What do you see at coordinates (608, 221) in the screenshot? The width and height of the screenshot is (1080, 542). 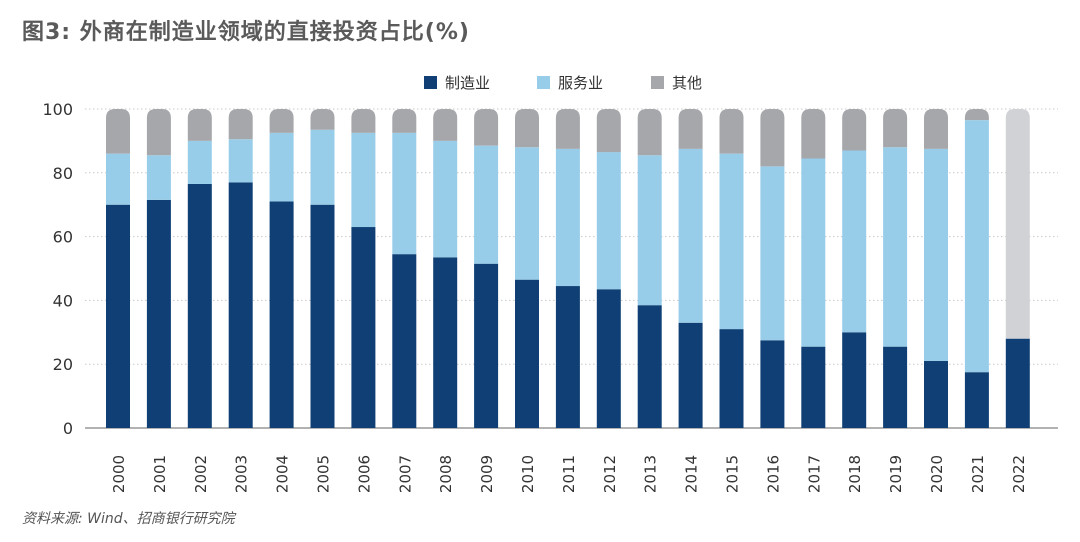 I see `bar-2012-services` at bounding box center [608, 221].